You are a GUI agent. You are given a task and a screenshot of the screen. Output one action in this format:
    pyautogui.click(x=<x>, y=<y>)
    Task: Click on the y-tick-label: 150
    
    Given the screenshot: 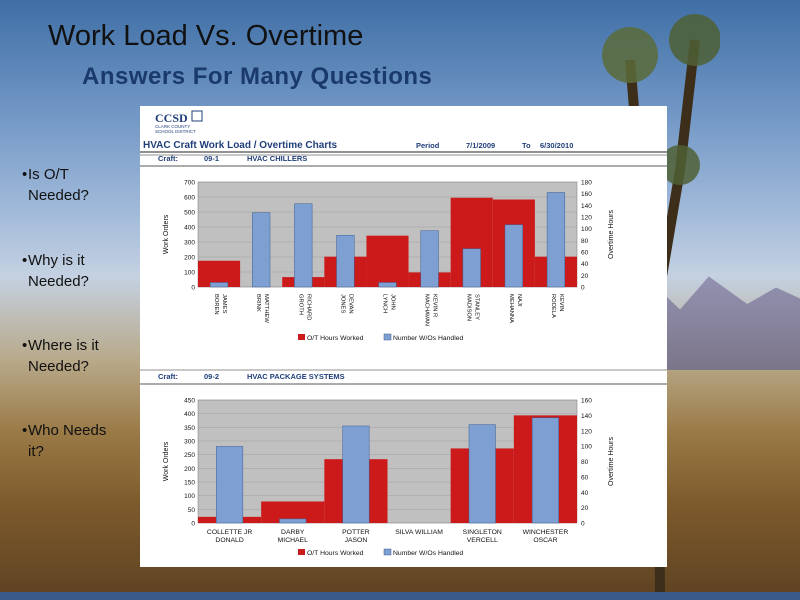 What is the action you would take?
    pyautogui.click(x=189, y=483)
    